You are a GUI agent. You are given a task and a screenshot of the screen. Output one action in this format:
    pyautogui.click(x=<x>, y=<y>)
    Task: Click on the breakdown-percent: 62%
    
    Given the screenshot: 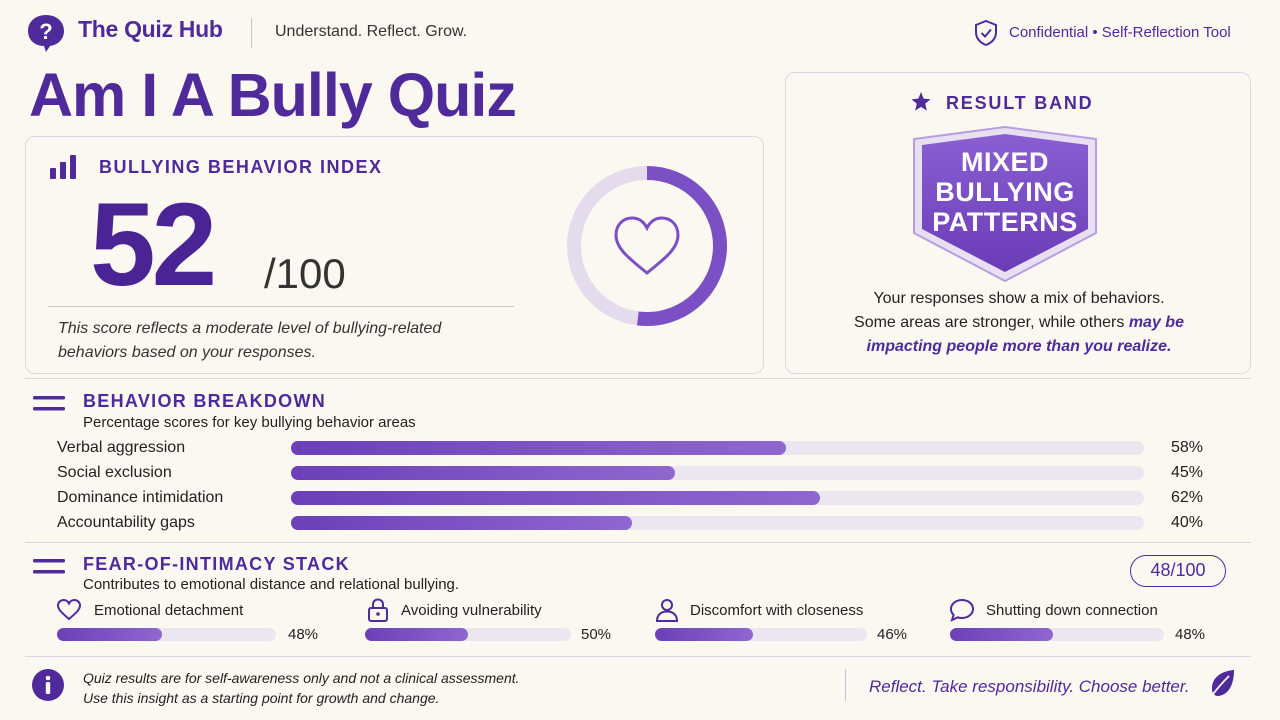 What is the action you would take?
    pyautogui.click(x=1187, y=497)
    